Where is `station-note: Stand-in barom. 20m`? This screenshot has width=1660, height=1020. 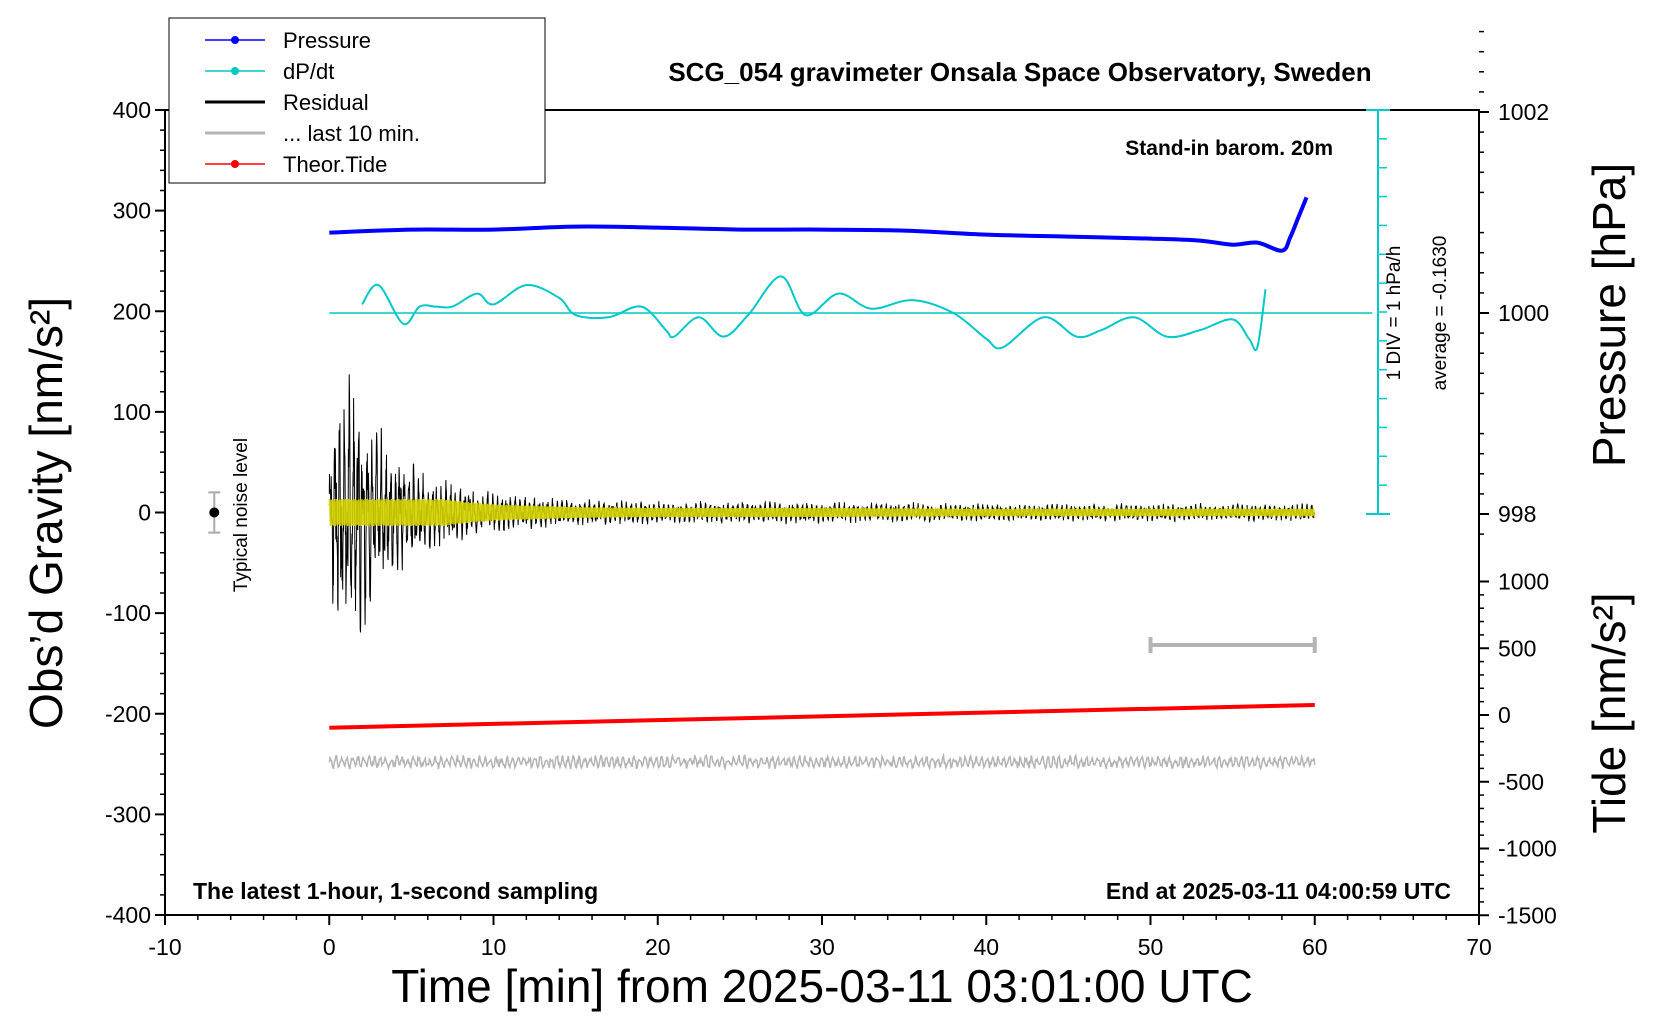
station-note: Stand-in barom. 20m is located at coordinates (1229, 148).